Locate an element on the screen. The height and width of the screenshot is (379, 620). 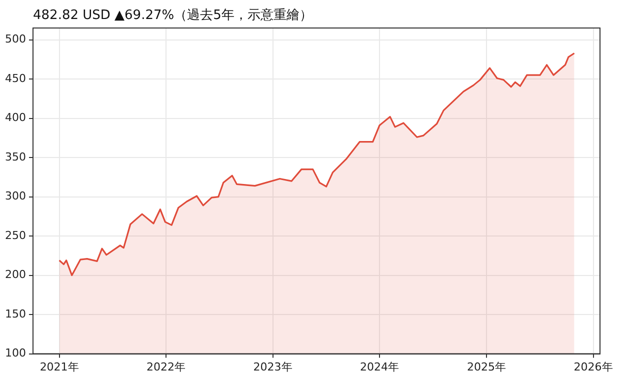
chart-title: 482.82 USD ▲69.27%（過去5年，示意重繪） is located at coordinates (172, 15).